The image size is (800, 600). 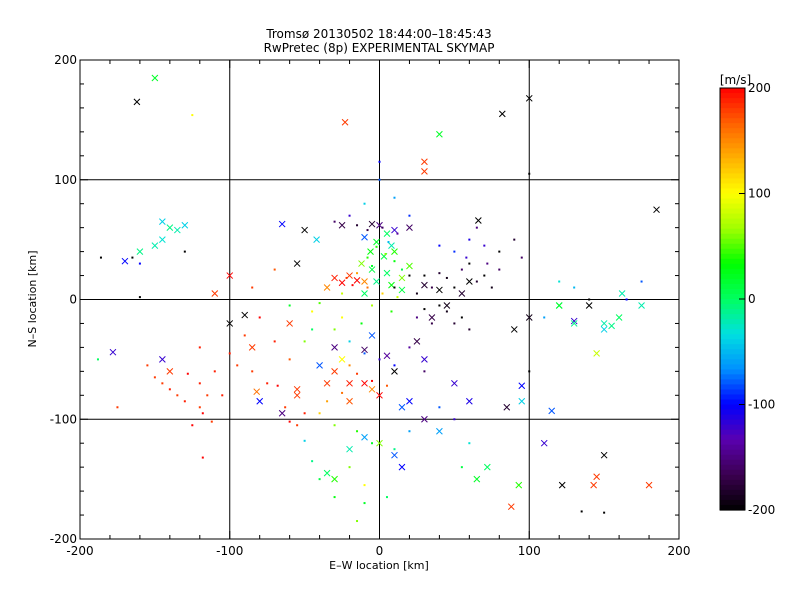 What do you see at coordinates (79, 551) in the screenshot?
I see `x-tick-label: -200` at bounding box center [79, 551].